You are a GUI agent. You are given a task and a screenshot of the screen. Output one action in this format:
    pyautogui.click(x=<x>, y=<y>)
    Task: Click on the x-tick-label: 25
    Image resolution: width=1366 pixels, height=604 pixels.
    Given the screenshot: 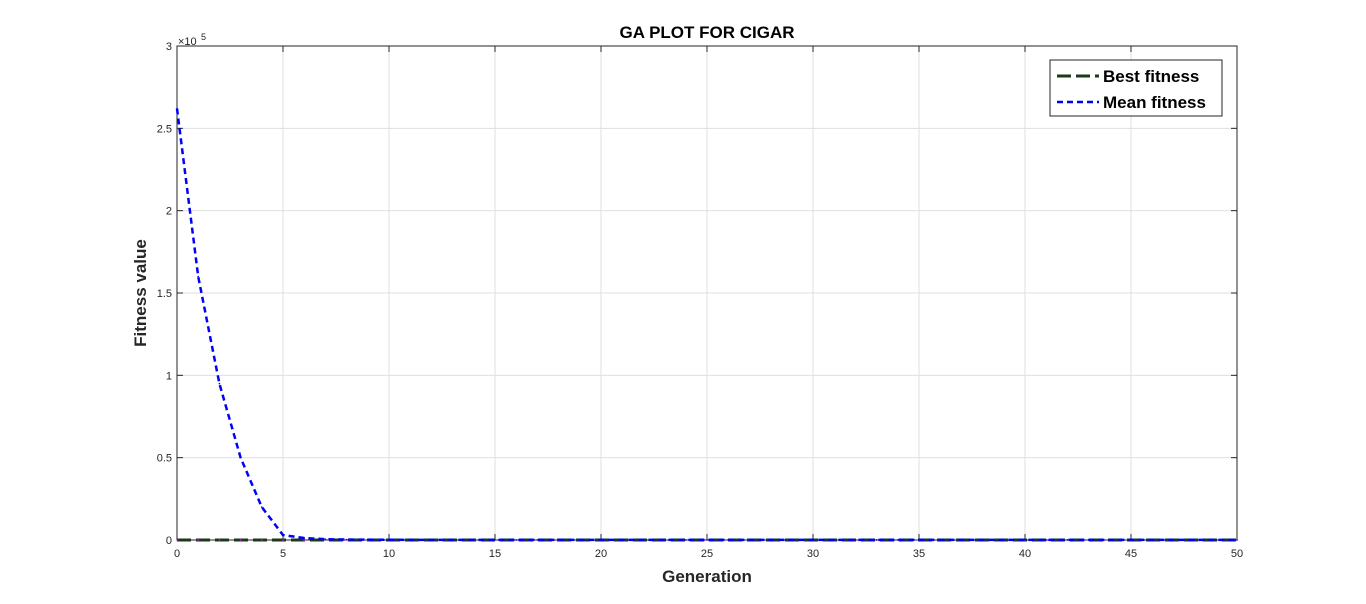 What is the action you would take?
    pyautogui.click(x=707, y=554)
    